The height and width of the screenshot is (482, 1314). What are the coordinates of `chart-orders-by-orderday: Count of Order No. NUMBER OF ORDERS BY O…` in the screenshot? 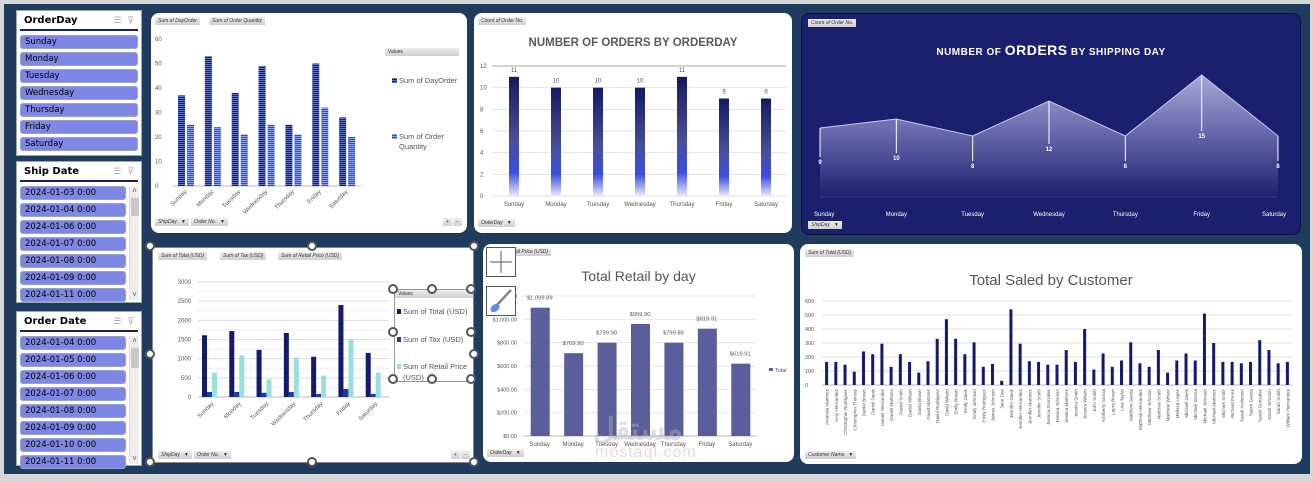 It's located at (633, 123).